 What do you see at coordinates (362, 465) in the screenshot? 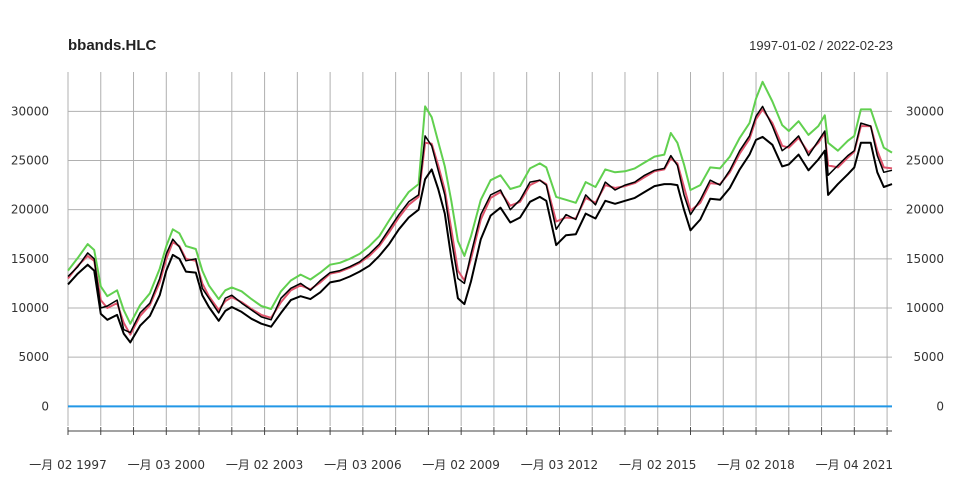
I see `x-tick-label: 一月 03 2006` at bounding box center [362, 465].